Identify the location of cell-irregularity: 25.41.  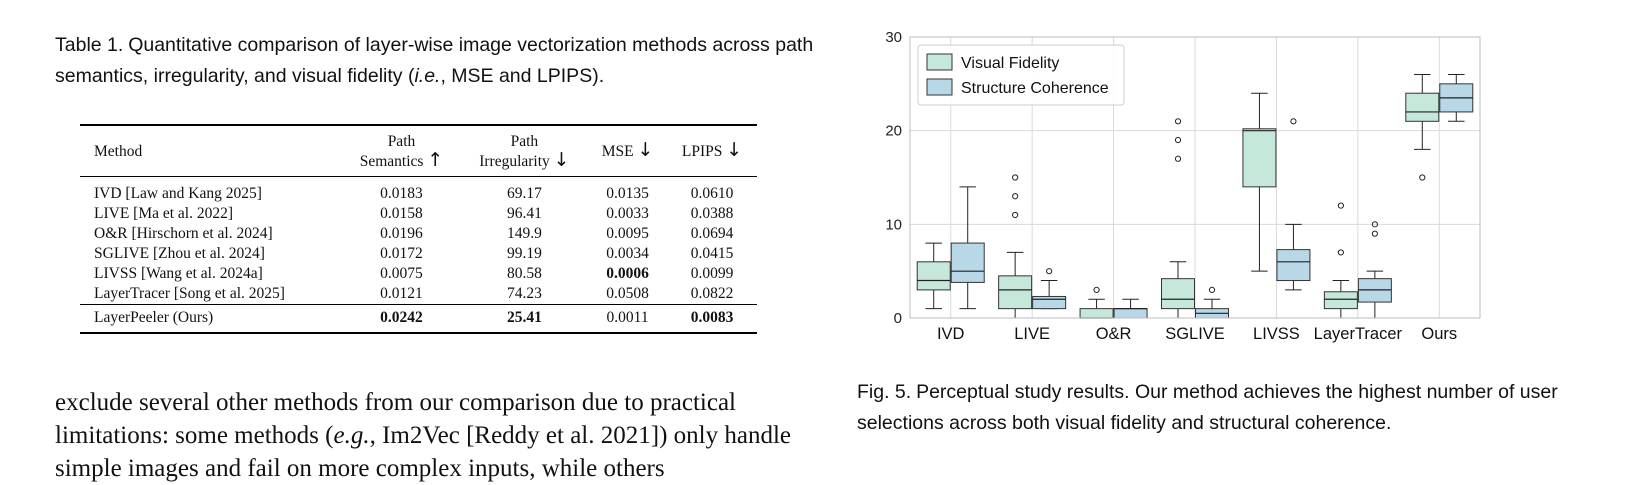
(524, 317).